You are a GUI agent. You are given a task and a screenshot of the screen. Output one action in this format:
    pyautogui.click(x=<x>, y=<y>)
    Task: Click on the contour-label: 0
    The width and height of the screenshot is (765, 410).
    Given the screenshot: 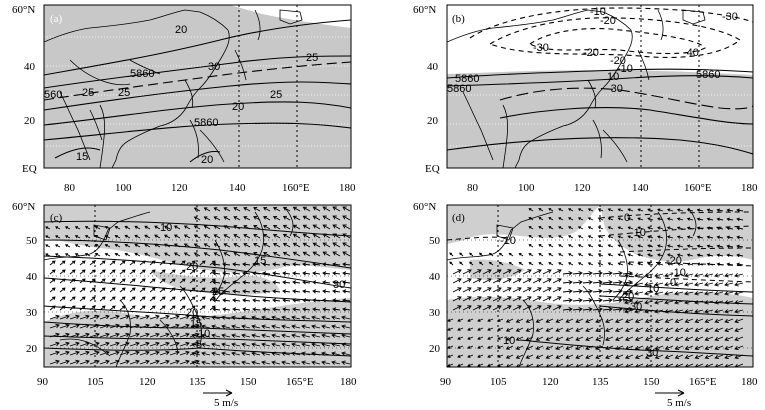 What is the action you would take?
    pyautogui.click(x=673, y=283)
    